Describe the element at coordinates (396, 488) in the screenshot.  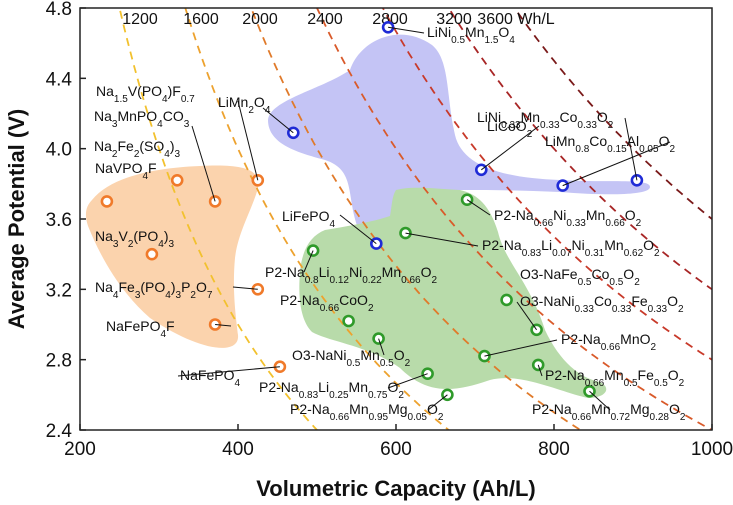
I see `x-axis-title: Volumetric Capacity (Ah/L)` at that location.